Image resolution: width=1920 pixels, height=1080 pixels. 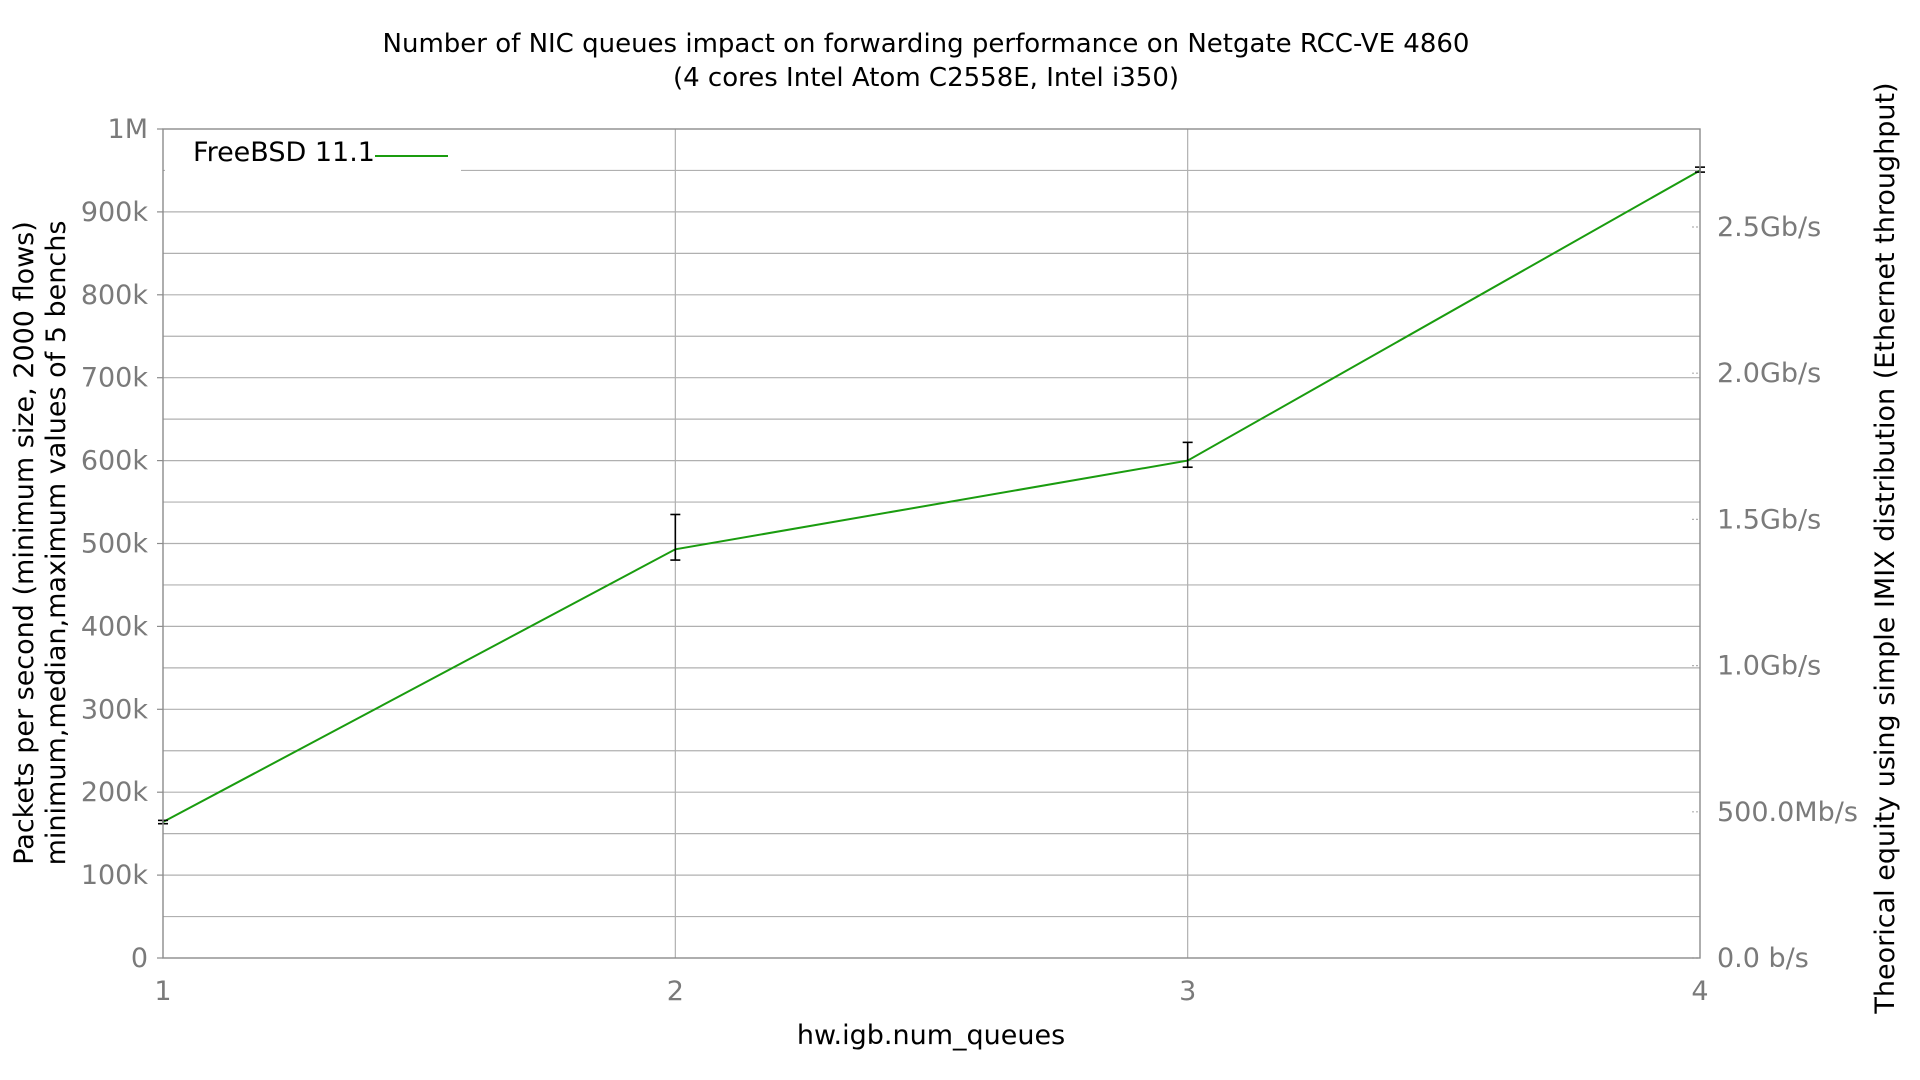 What do you see at coordinates (115, 295) in the screenshot?
I see `y-tick-label: 800k` at bounding box center [115, 295].